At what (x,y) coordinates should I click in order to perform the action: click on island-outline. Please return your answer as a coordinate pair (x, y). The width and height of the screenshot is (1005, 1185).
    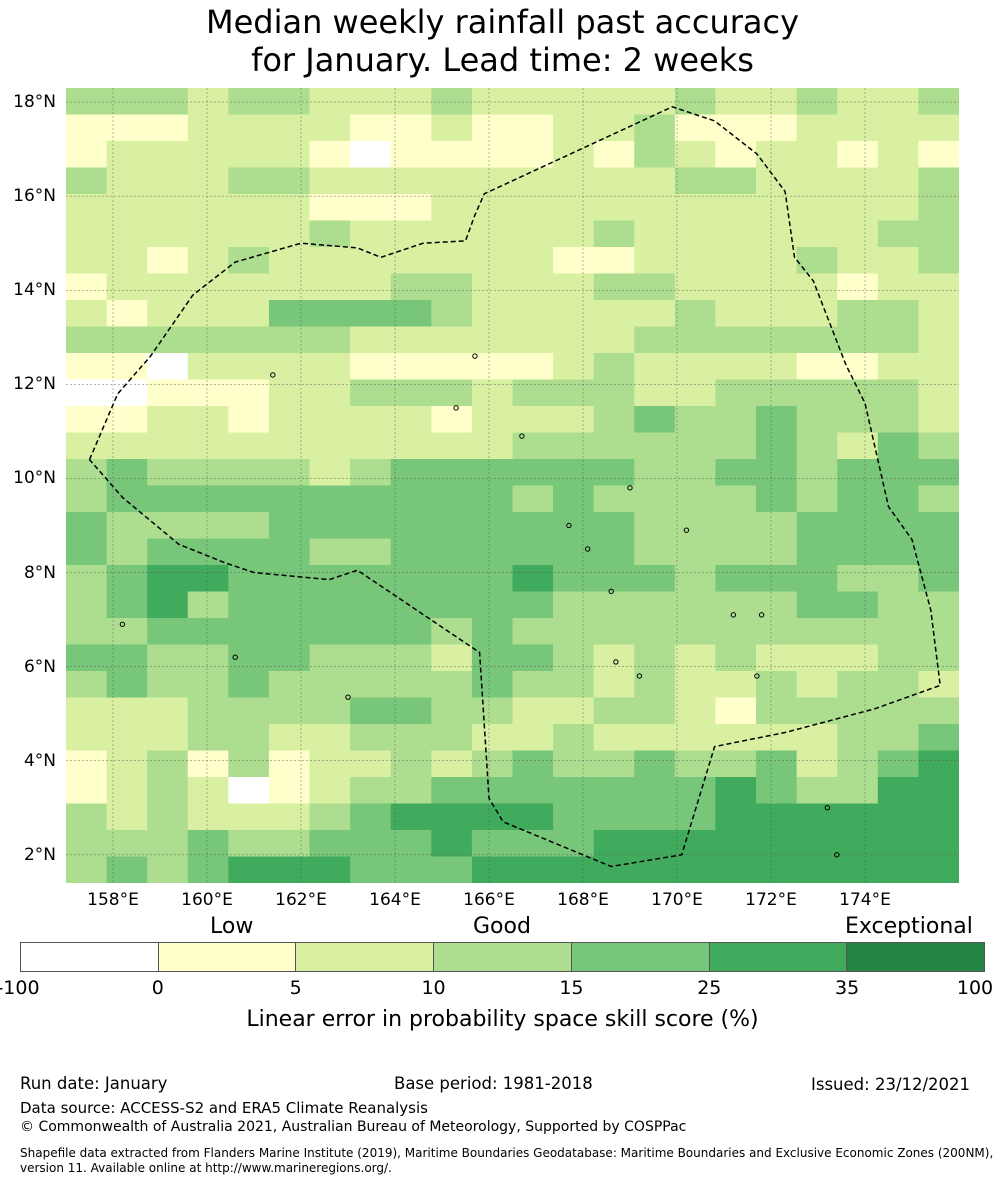
    Looking at the image, I should click on (639, 676).